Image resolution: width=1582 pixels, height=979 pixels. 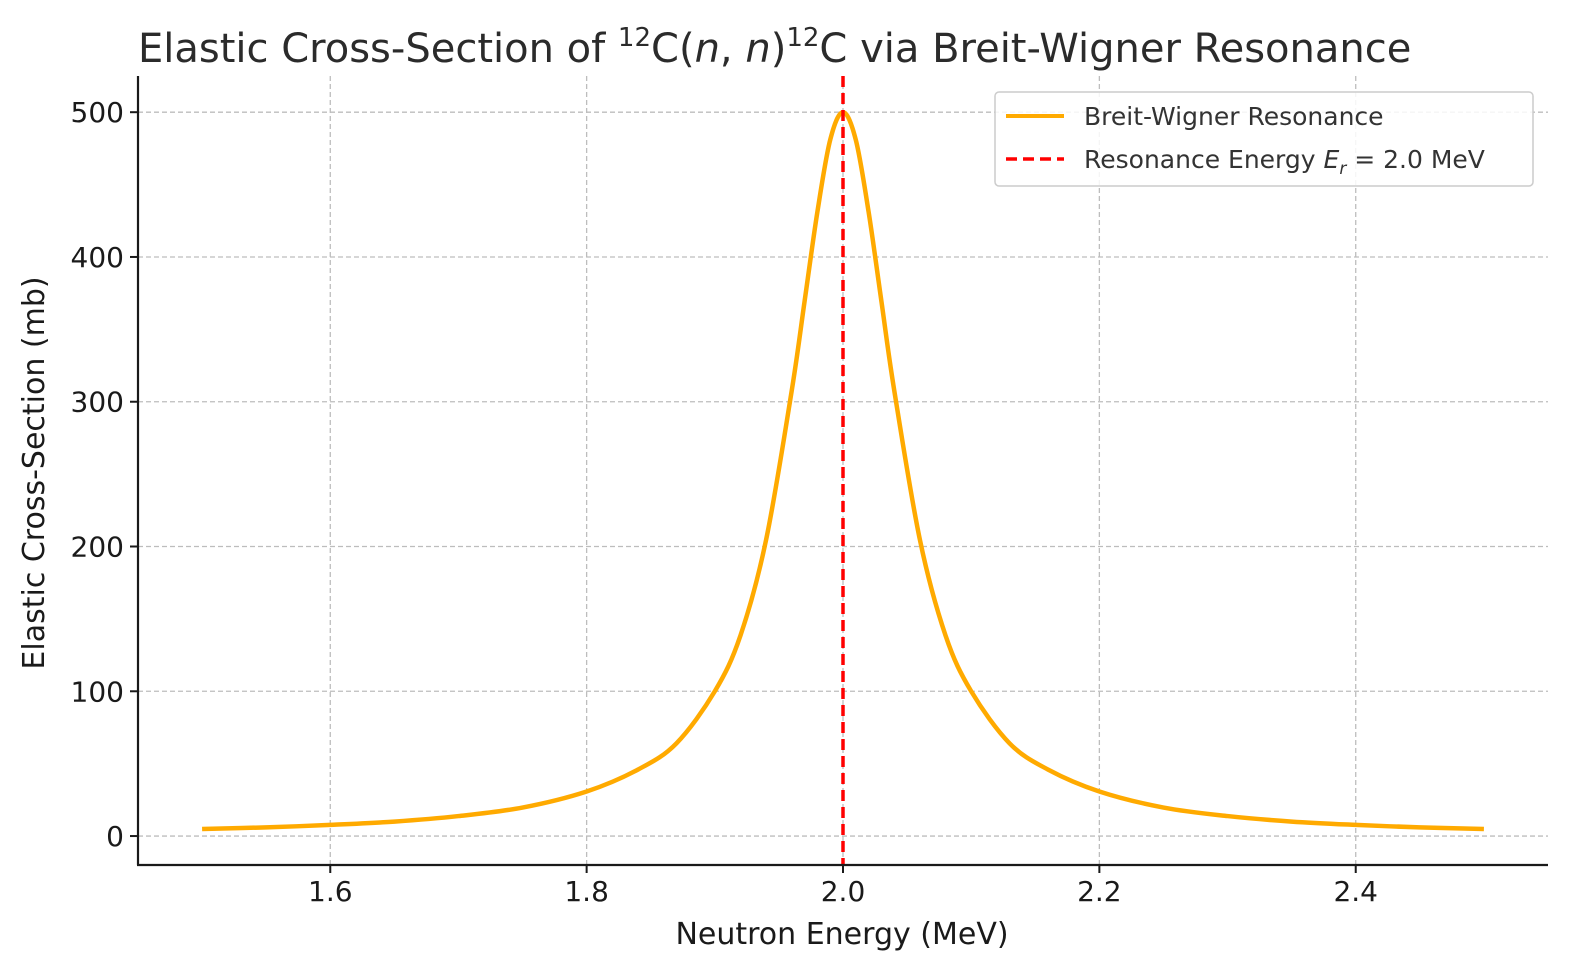 I want to click on x-tick-label: 2.0, so click(x=843, y=891).